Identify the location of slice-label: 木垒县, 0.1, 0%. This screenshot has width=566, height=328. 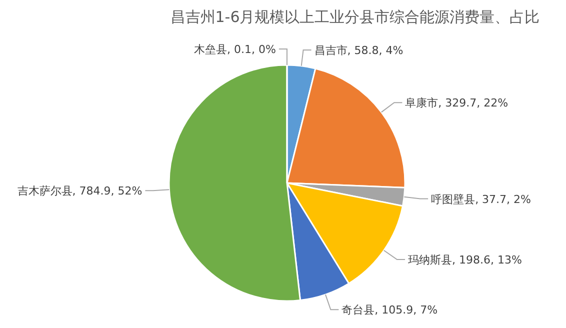
(235, 49).